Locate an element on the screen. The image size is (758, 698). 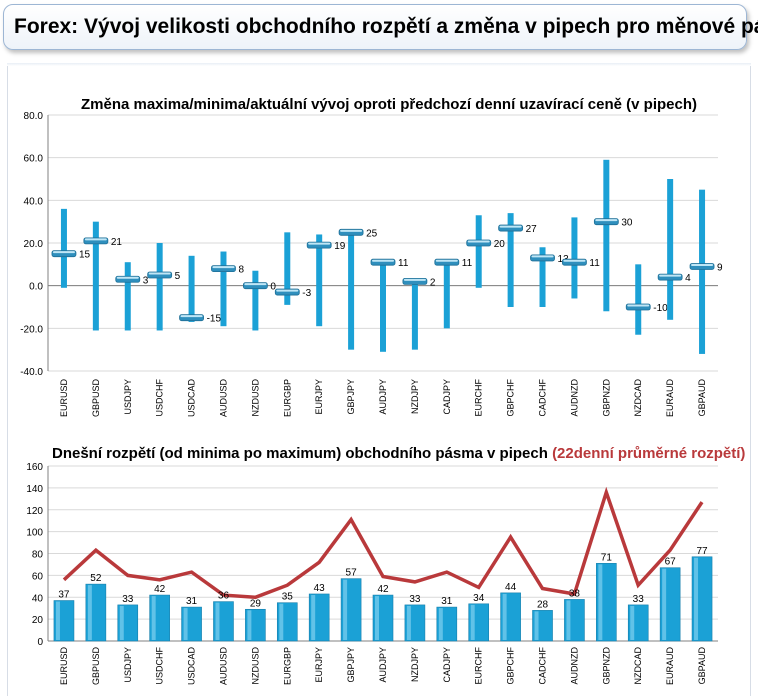
chart1-data-label: 20 is located at coordinates (500, 244).